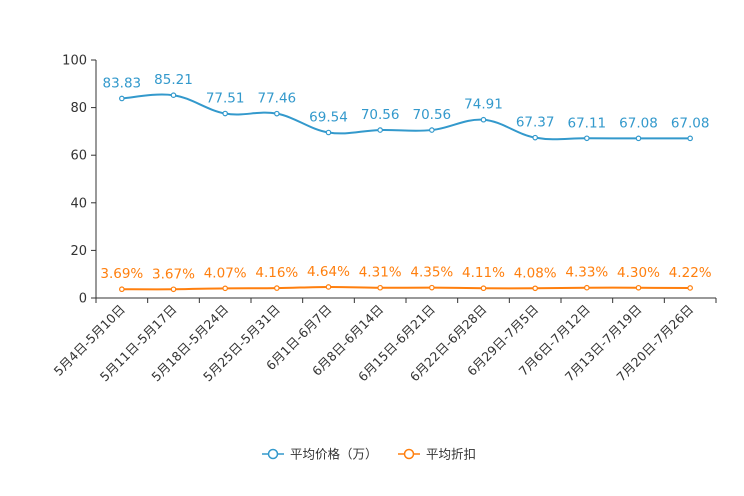  Describe the element at coordinates (535, 123) in the screenshot. I see `data-label: 67.37` at that location.